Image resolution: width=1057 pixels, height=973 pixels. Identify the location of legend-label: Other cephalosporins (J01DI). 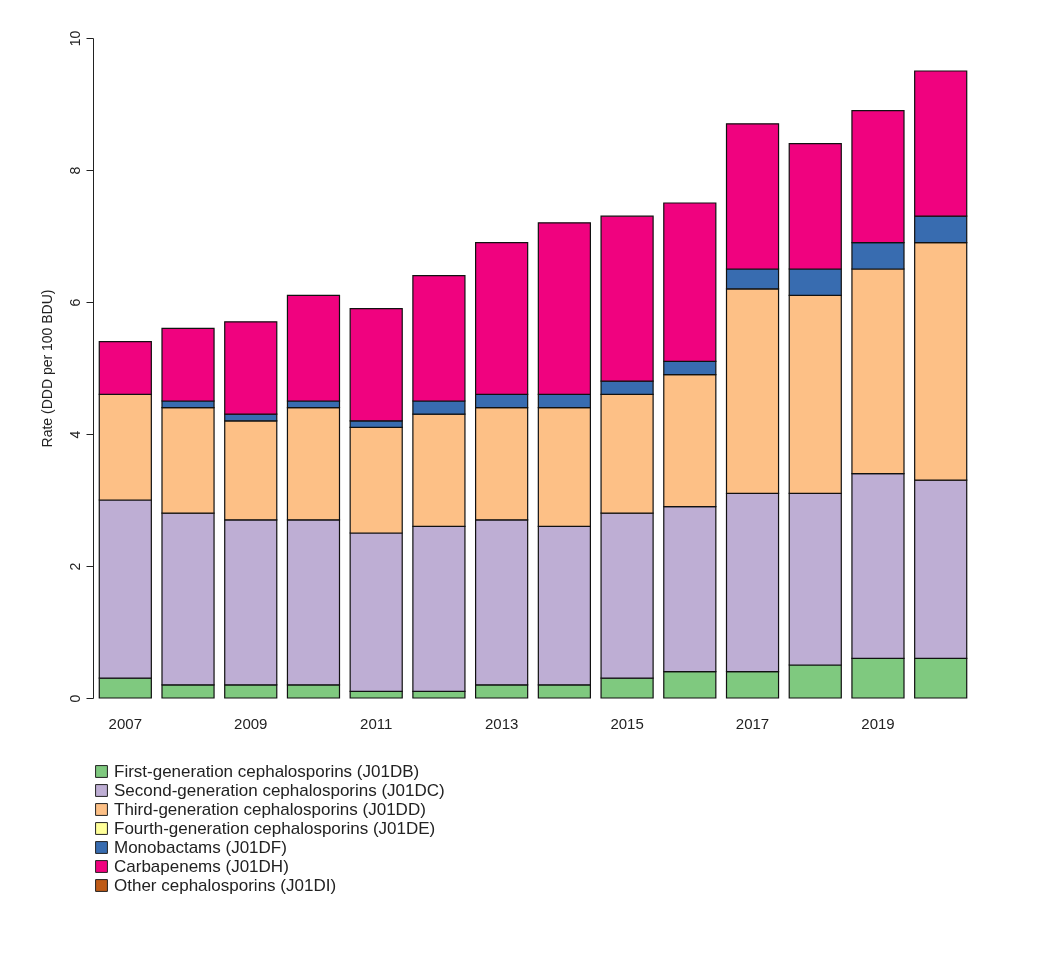
(225, 885).